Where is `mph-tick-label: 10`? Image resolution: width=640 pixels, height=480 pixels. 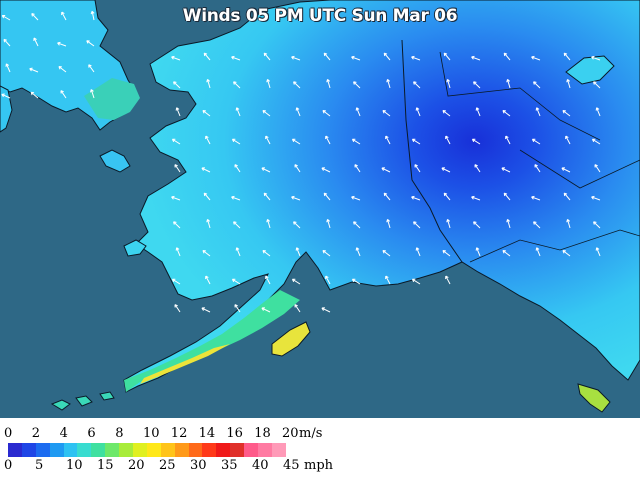 mph-tick-label: 10 is located at coordinates (74, 465).